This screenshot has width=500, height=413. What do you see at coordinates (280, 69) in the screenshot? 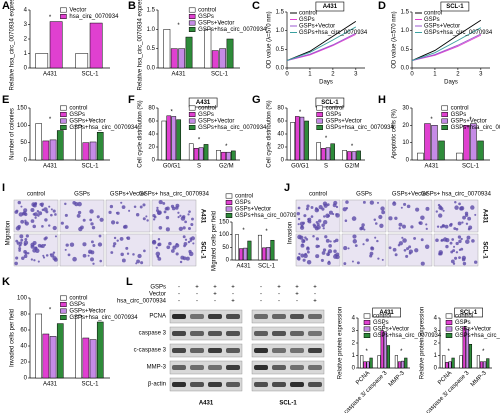
I see `y-tick-label: 0.0` at bounding box center [280, 69].